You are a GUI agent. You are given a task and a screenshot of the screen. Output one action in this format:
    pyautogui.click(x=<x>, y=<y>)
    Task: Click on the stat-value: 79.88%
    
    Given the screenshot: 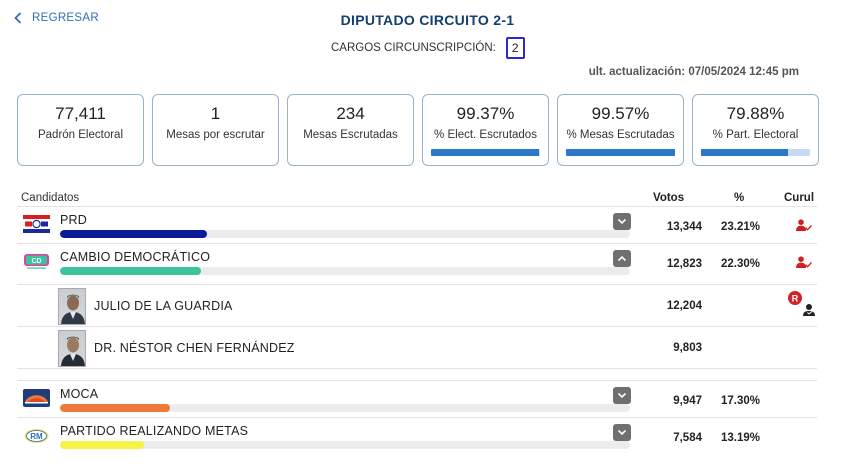 What is the action you would take?
    pyautogui.click(x=755, y=113)
    